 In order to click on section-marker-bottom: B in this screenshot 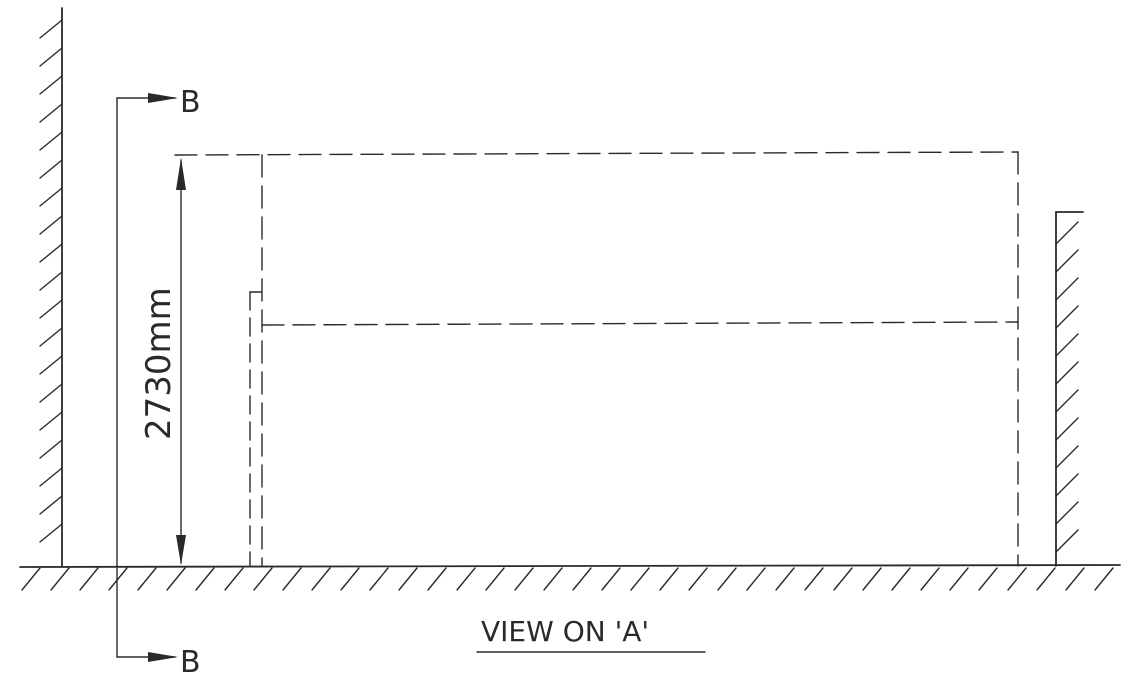, I will do `click(190, 662)`.